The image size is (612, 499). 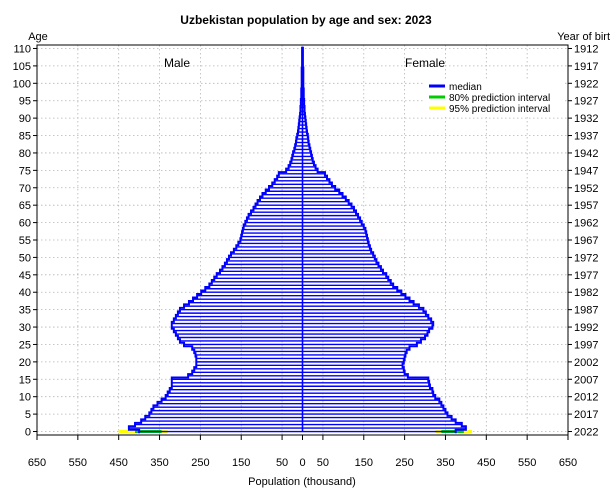 What do you see at coordinates (25, 119) in the screenshot?
I see `age-tick-label: 90` at bounding box center [25, 119].